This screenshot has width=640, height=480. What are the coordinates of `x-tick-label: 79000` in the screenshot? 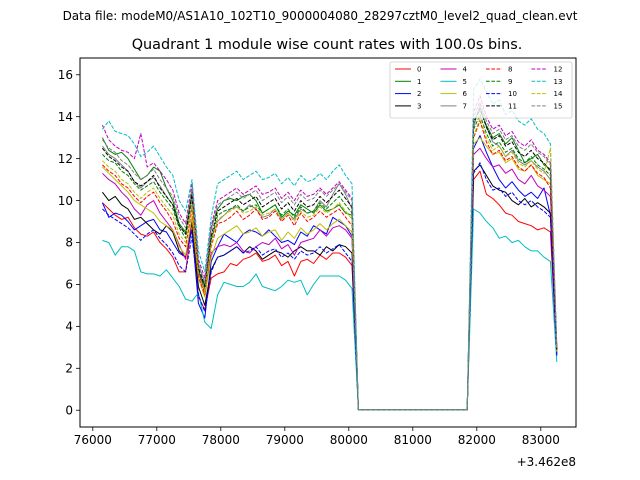 It's located at (285, 440).